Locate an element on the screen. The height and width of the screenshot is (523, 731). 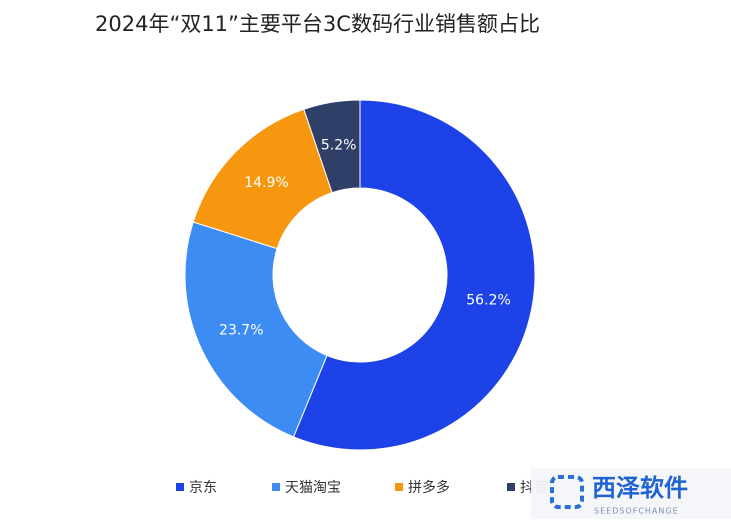
data-label: 23.7% is located at coordinates (241, 330).